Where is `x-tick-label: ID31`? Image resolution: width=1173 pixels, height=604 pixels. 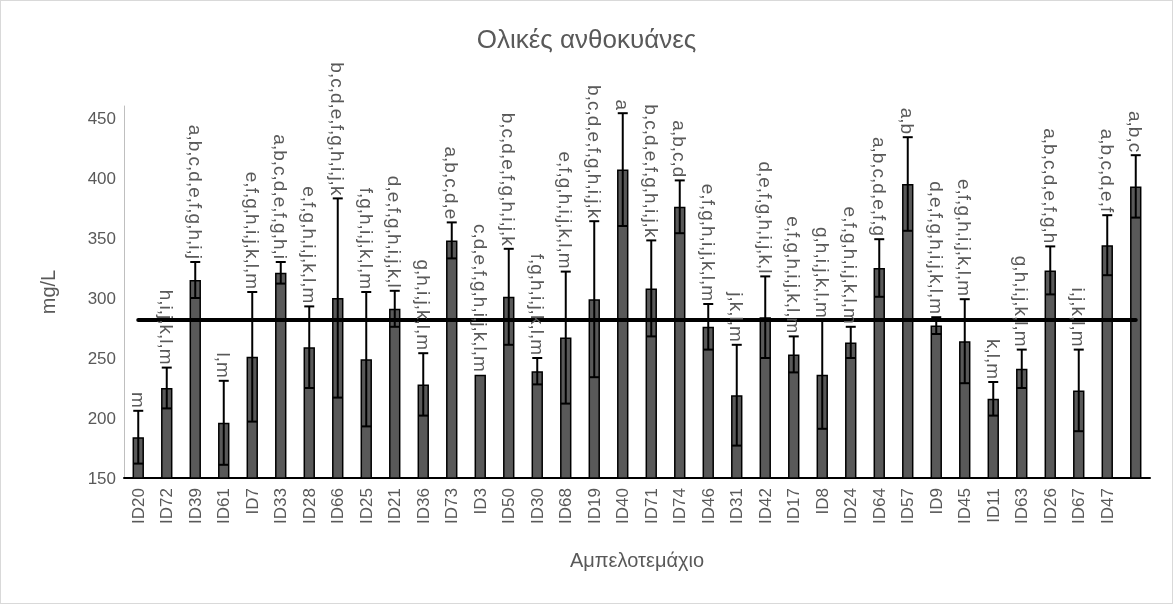 x-tick-label: ID31 is located at coordinates (737, 506).